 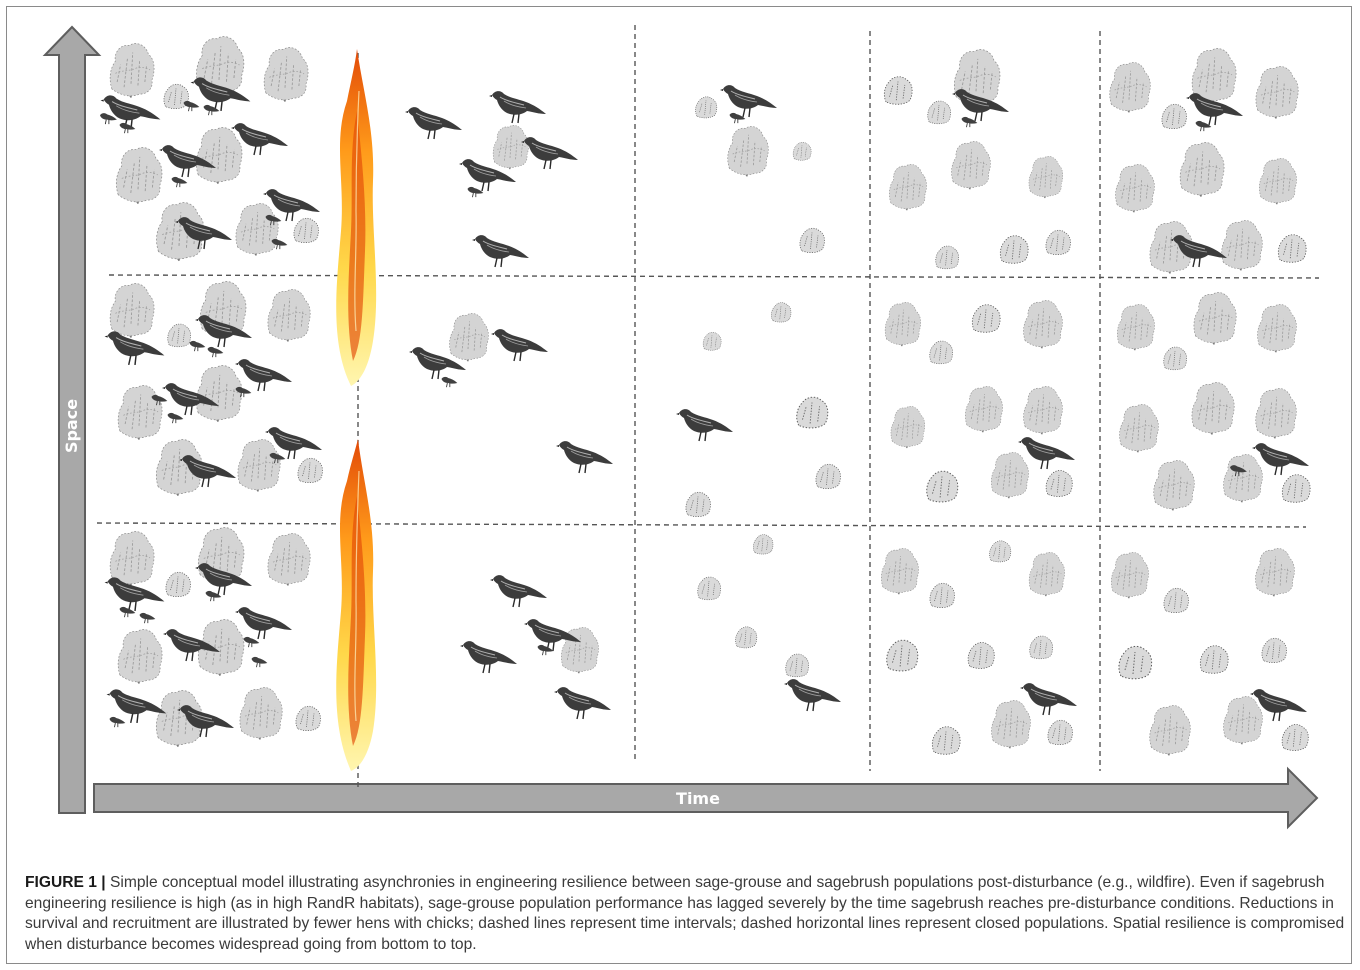 What do you see at coordinates (1213, 401) in the screenshot?
I see `cell-post4-middle` at bounding box center [1213, 401].